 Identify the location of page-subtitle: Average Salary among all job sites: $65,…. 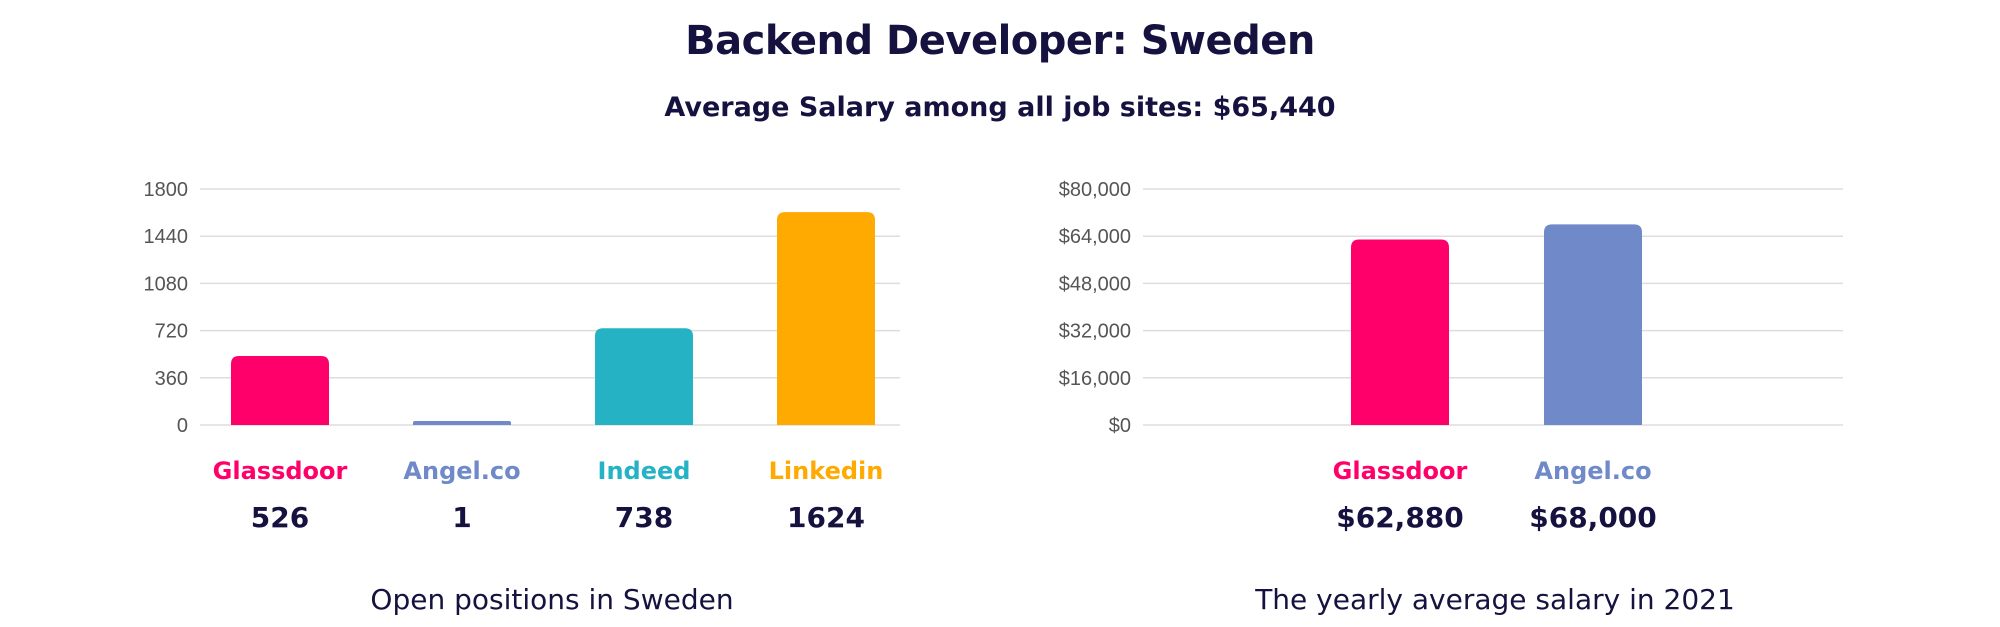
(1000, 107).